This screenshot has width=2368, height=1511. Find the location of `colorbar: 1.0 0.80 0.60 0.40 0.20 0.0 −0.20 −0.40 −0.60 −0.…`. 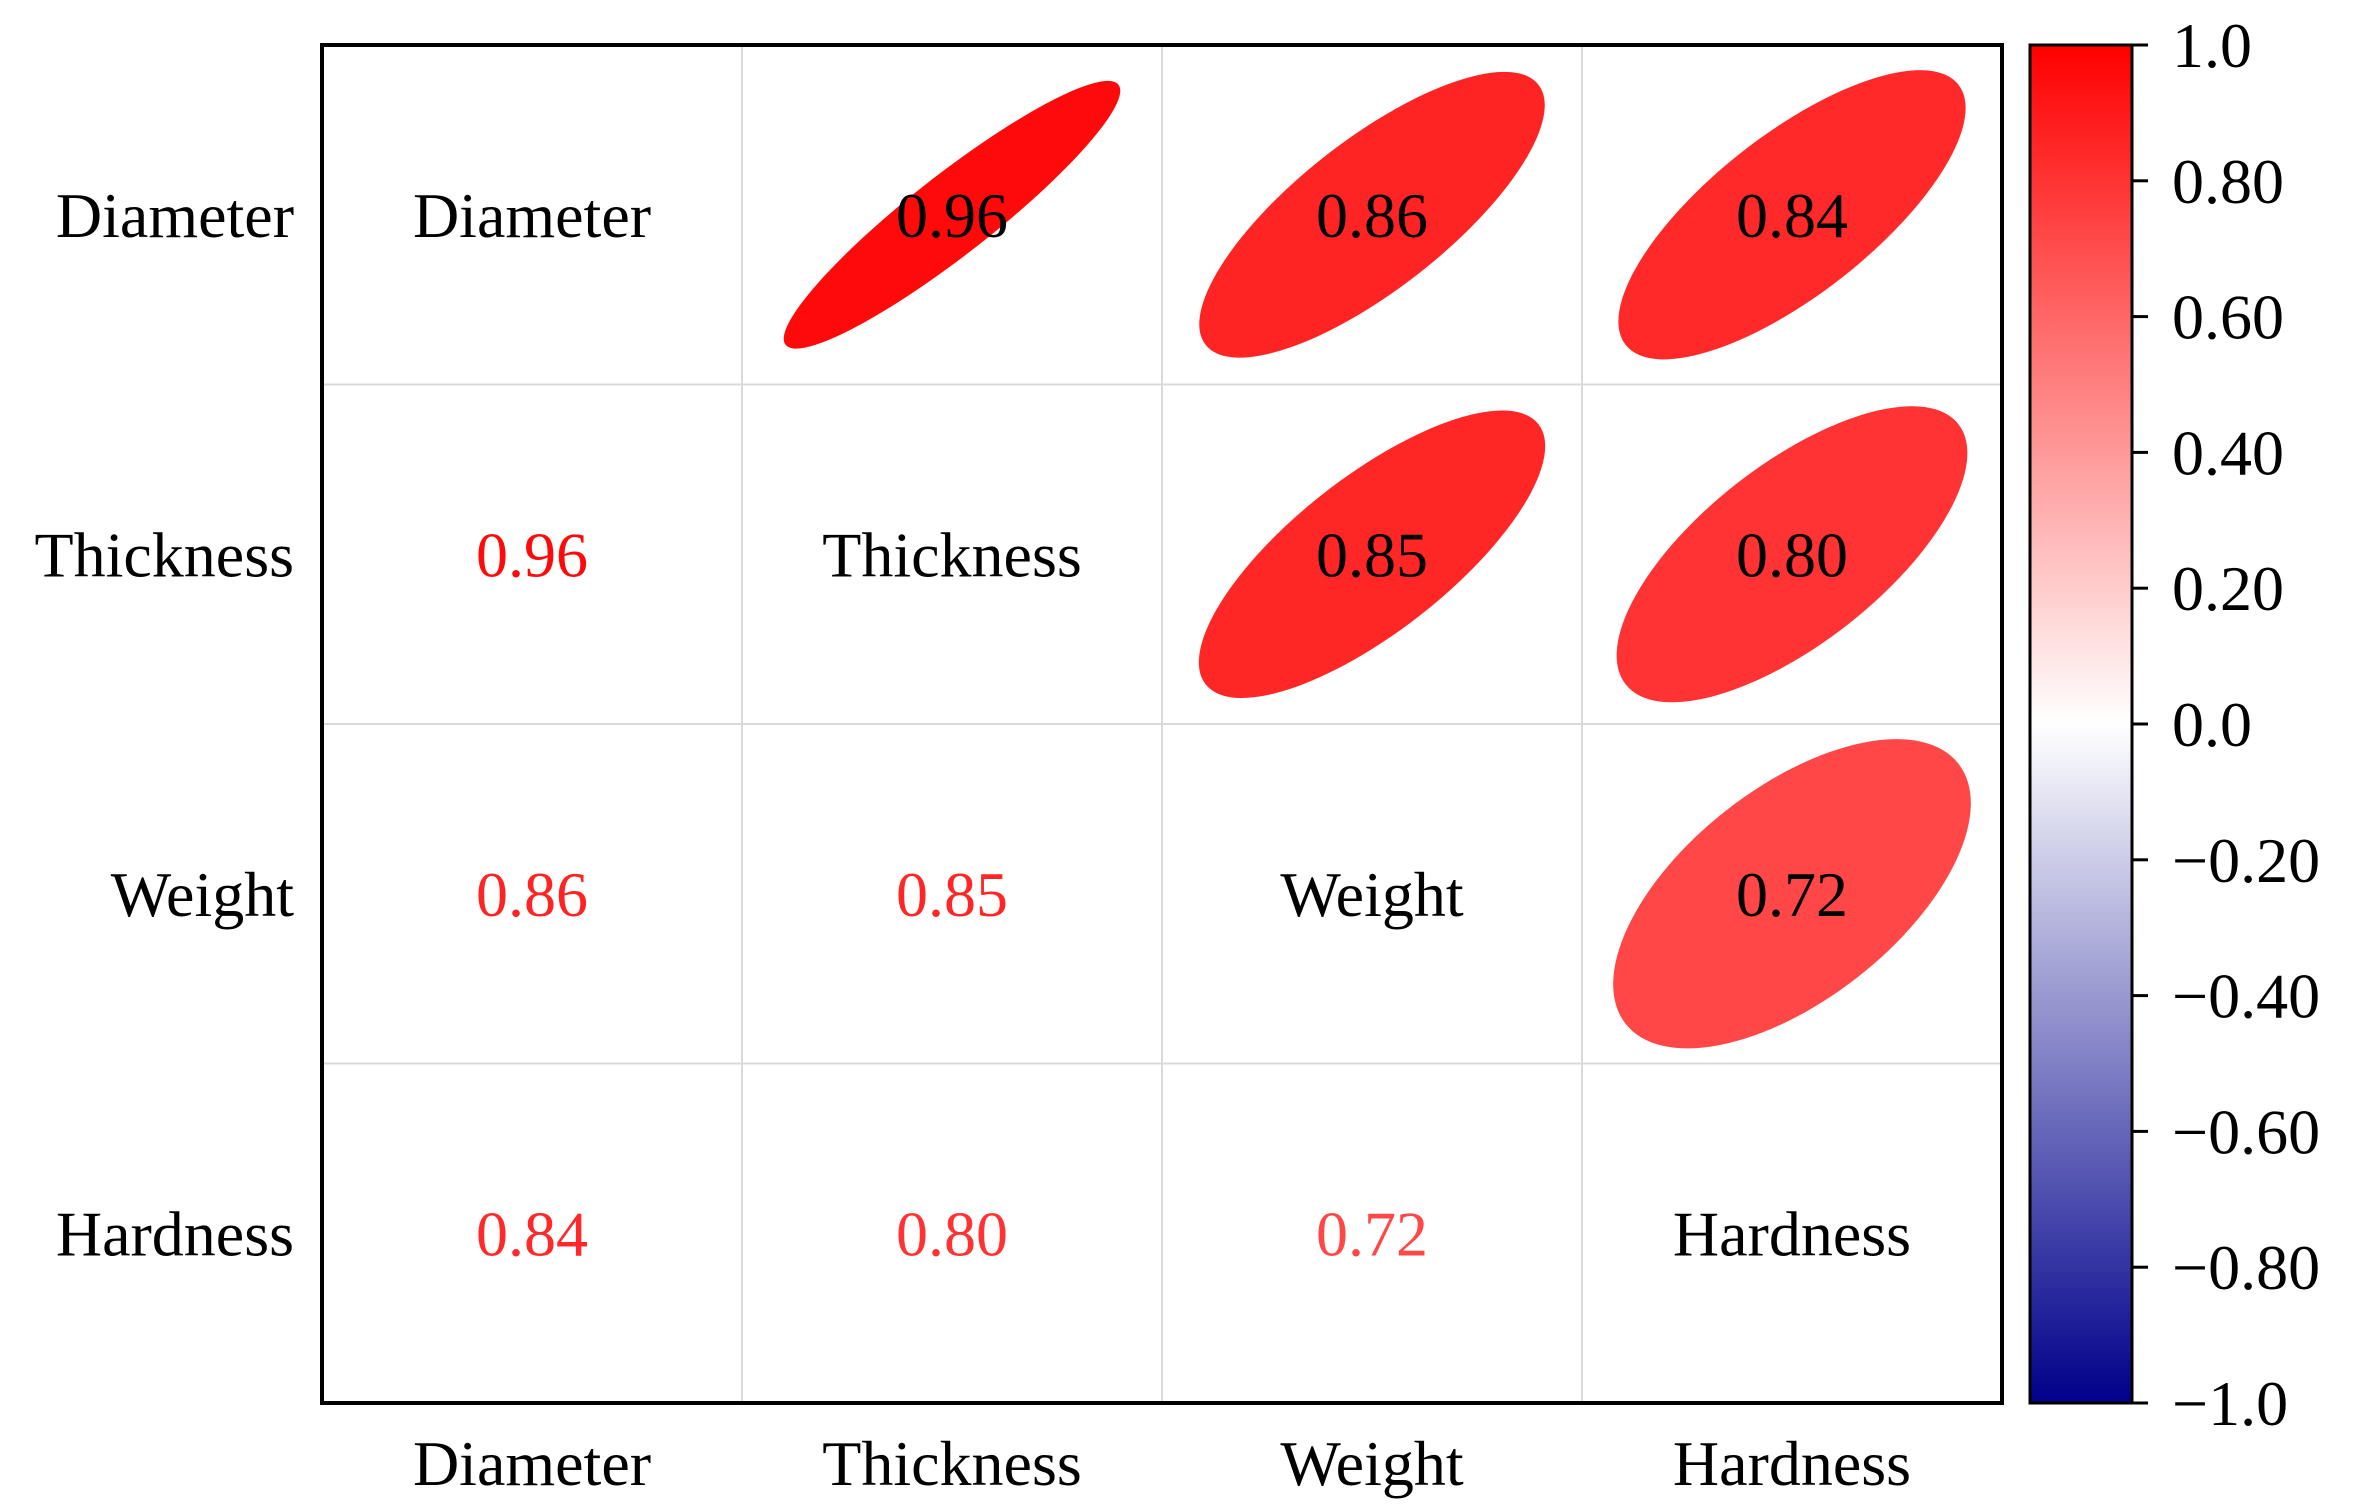

colorbar: 1.0 0.80 0.60 0.40 0.20 0.0 −0.20 −0.40 −0.60 −0.… is located at coordinates (2174, 724).